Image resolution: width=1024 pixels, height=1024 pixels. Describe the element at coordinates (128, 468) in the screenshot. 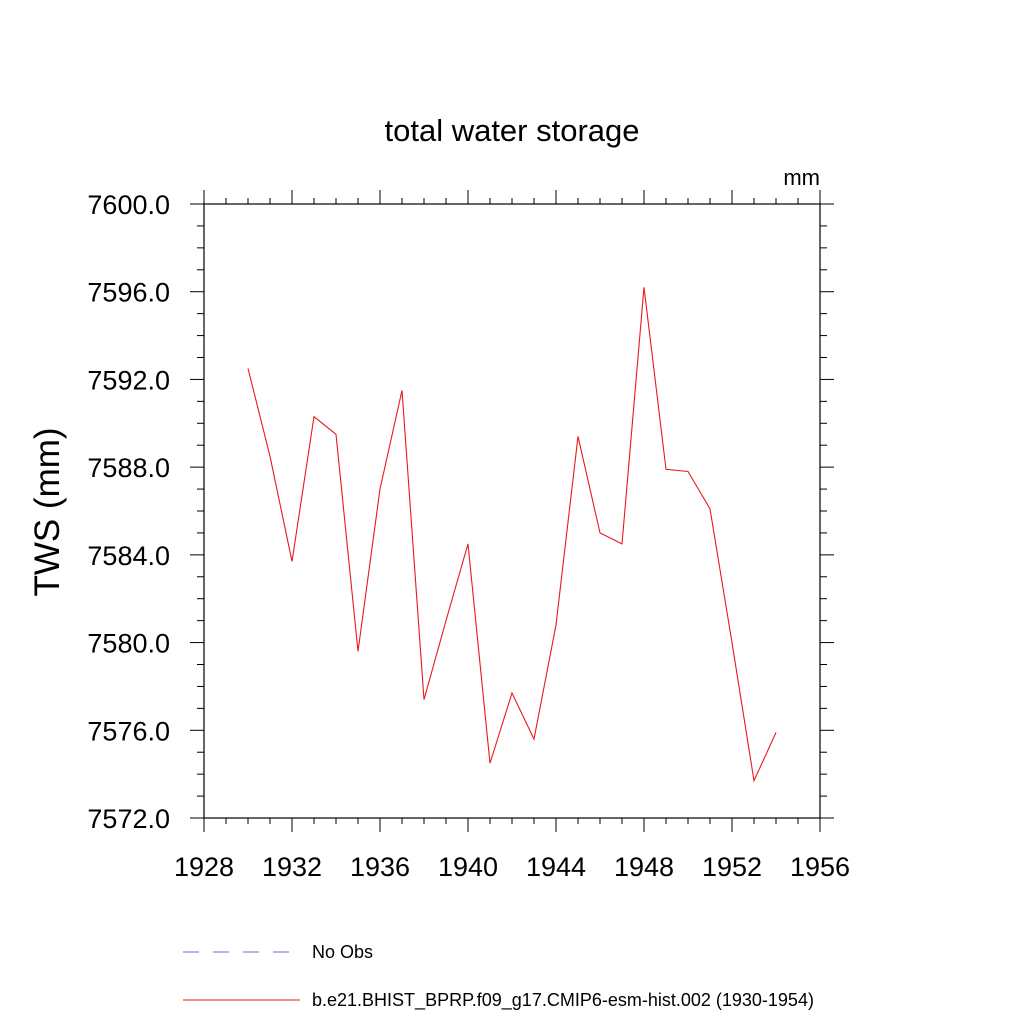

I see `y-tick-label: 7588.0` at that location.